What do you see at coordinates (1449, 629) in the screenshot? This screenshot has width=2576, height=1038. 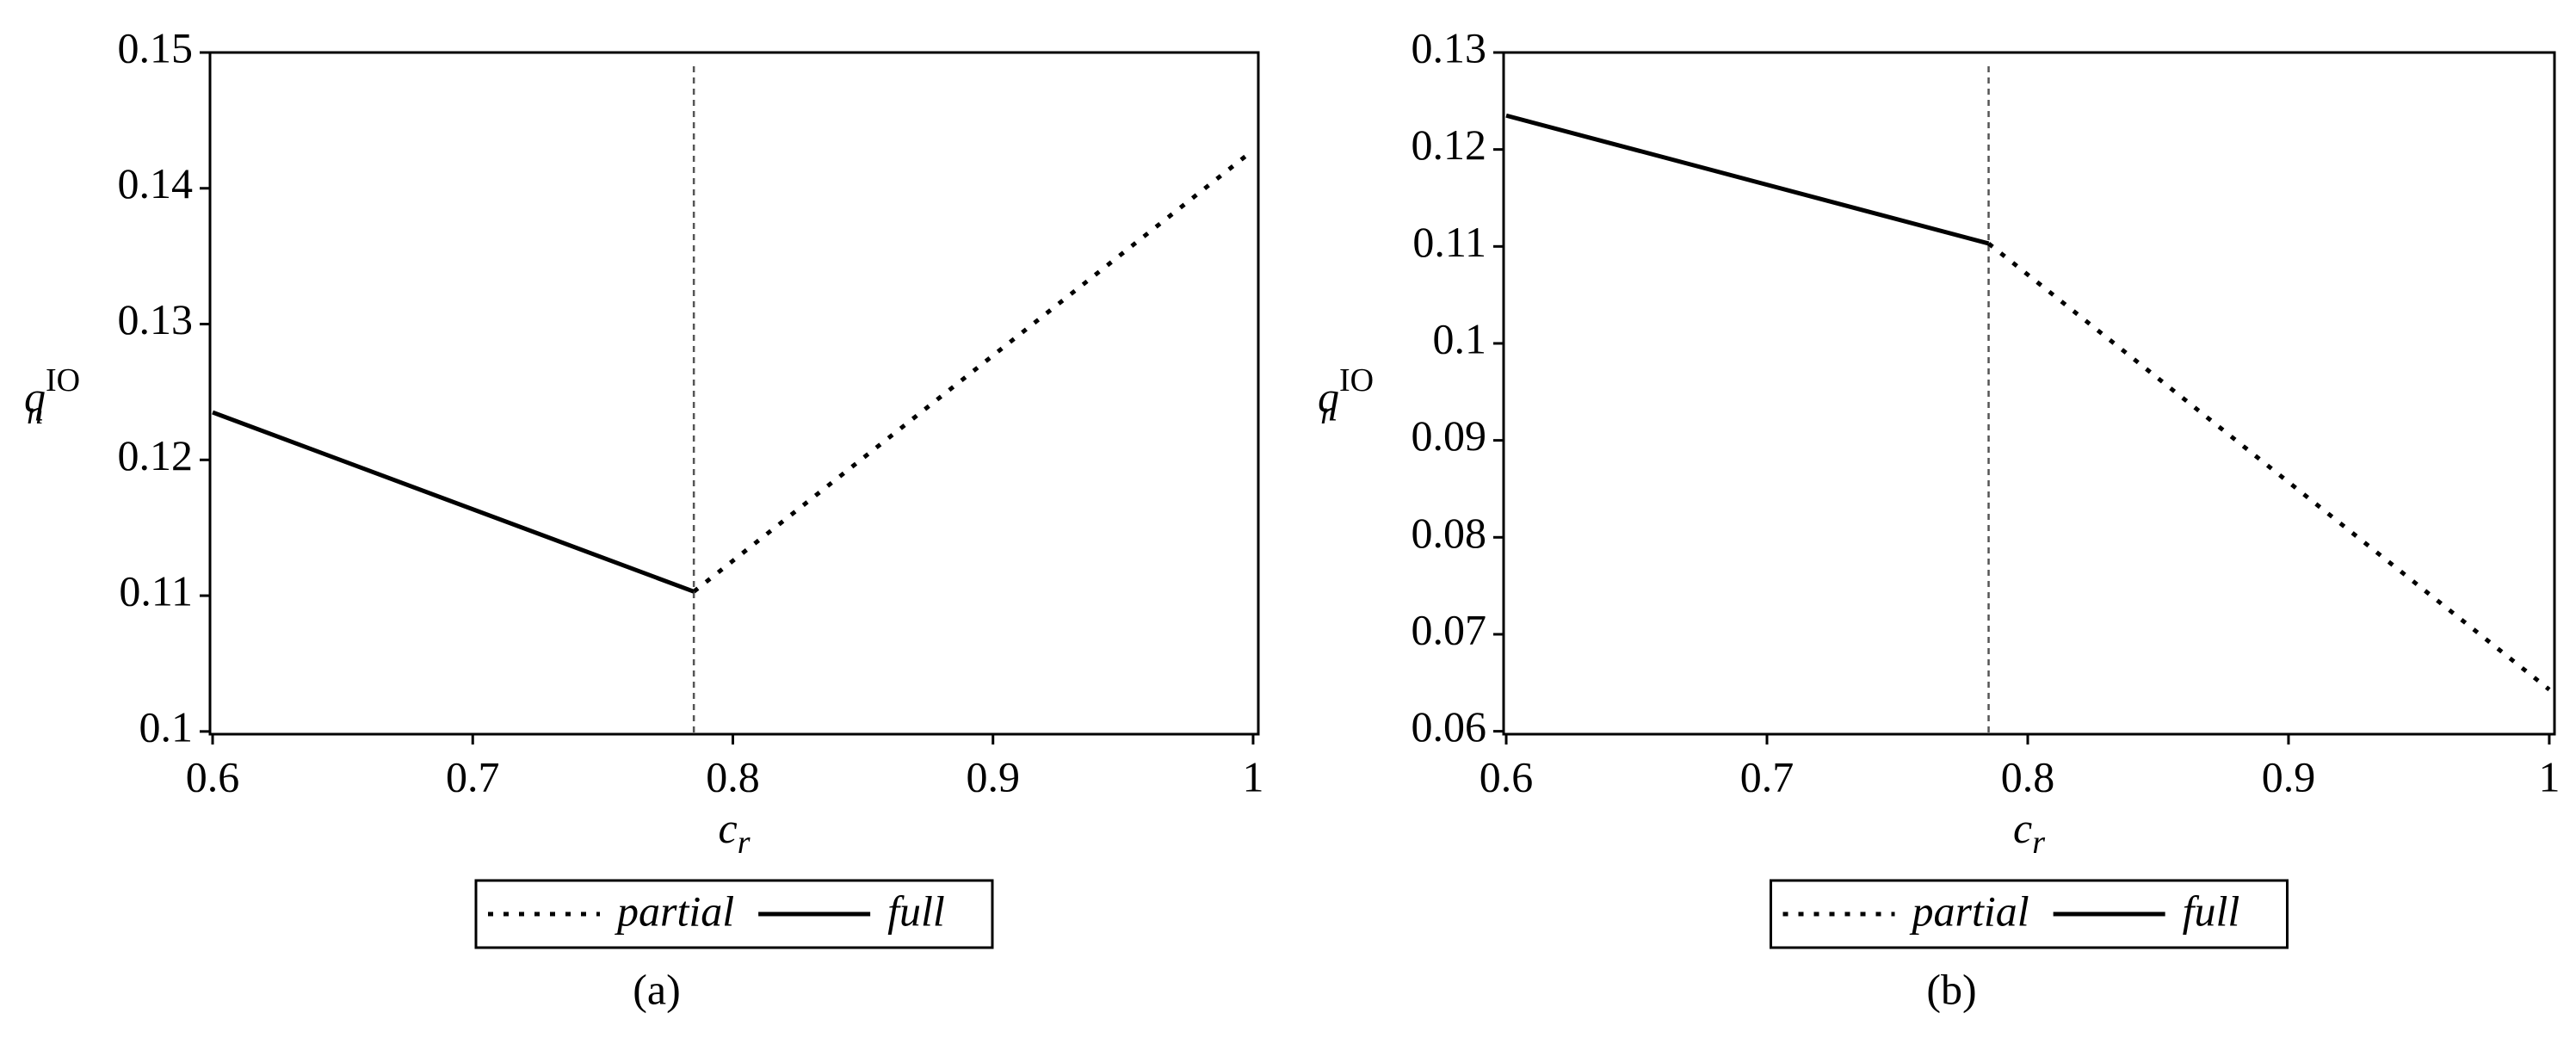 I see `y-tick-label: 0.07` at bounding box center [1449, 629].